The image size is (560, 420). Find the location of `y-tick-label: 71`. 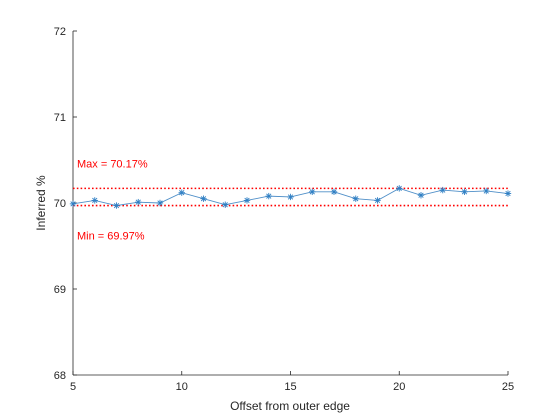

y-tick-label: 71 is located at coordinates (60, 118).